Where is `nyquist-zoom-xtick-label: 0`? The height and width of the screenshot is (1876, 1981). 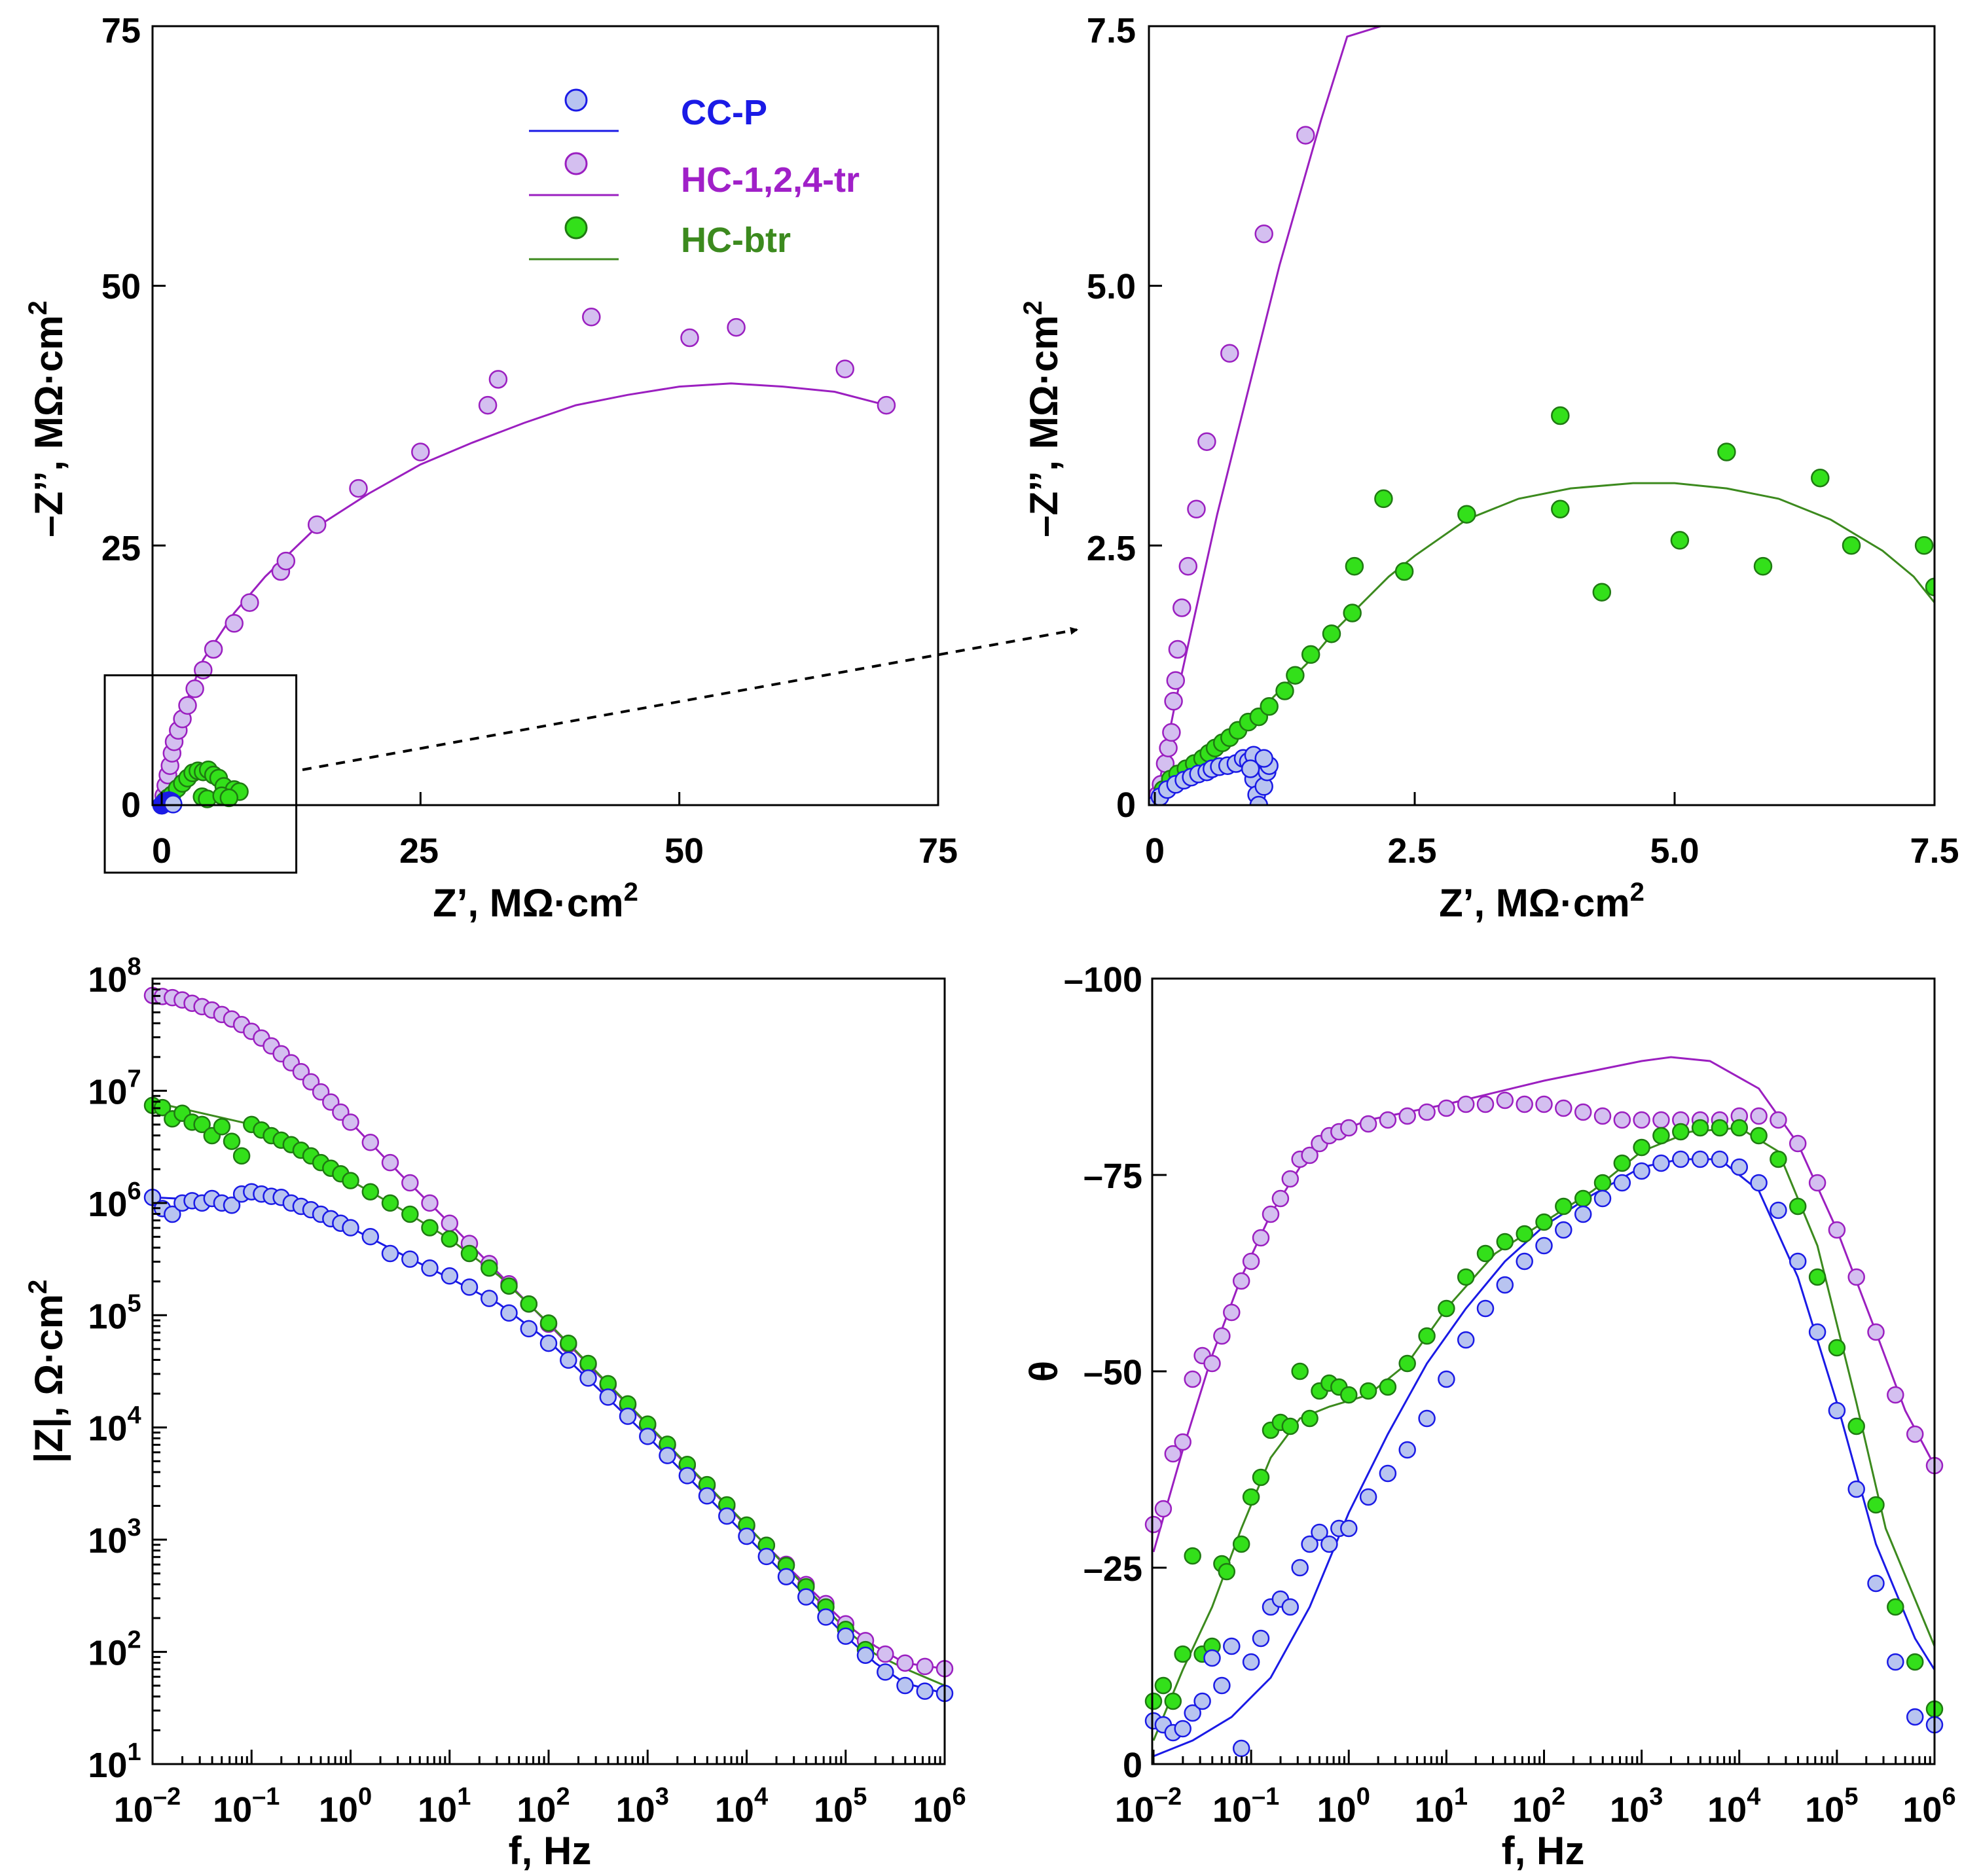 nyquist-zoom-xtick-label: 0 is located at coordinates (1155, 851).